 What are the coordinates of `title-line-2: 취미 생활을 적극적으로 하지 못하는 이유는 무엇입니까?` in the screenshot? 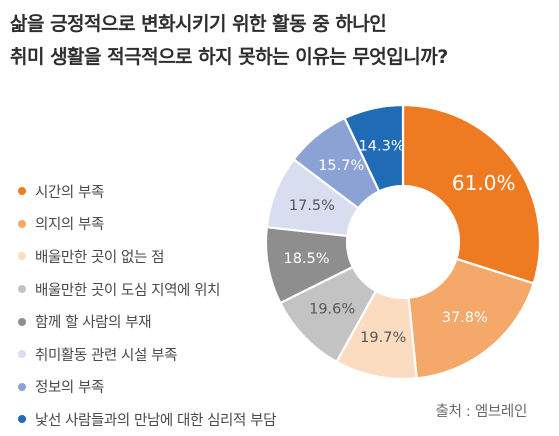 It's located at (229, 57).